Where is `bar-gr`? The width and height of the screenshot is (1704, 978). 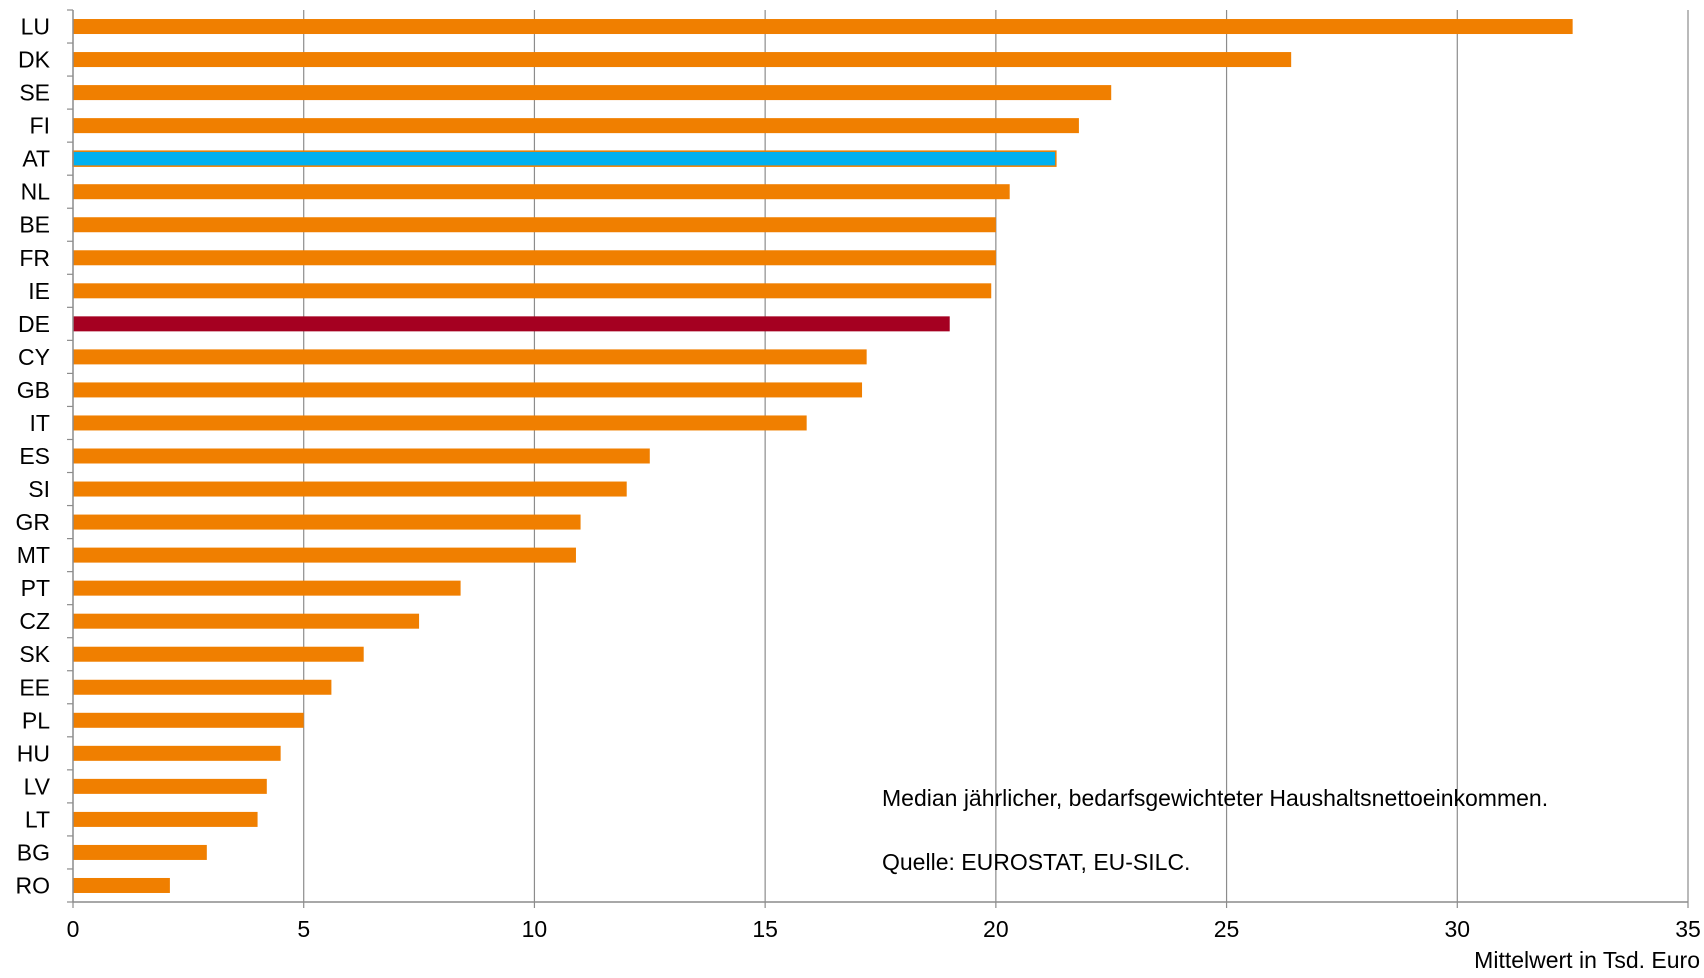
bar-gr is located at coordinates (327, 522).